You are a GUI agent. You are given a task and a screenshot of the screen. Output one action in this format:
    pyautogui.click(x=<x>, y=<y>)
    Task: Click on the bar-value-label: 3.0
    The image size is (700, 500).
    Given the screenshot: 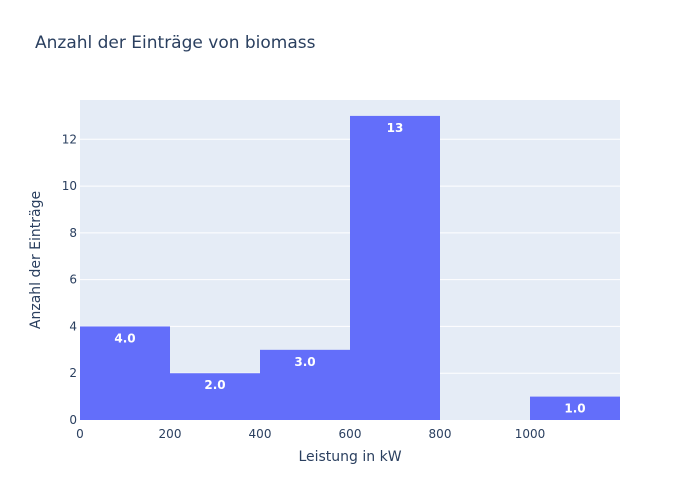 What is the action you would take?
    pyautogui.click(x=304, y=362)
    